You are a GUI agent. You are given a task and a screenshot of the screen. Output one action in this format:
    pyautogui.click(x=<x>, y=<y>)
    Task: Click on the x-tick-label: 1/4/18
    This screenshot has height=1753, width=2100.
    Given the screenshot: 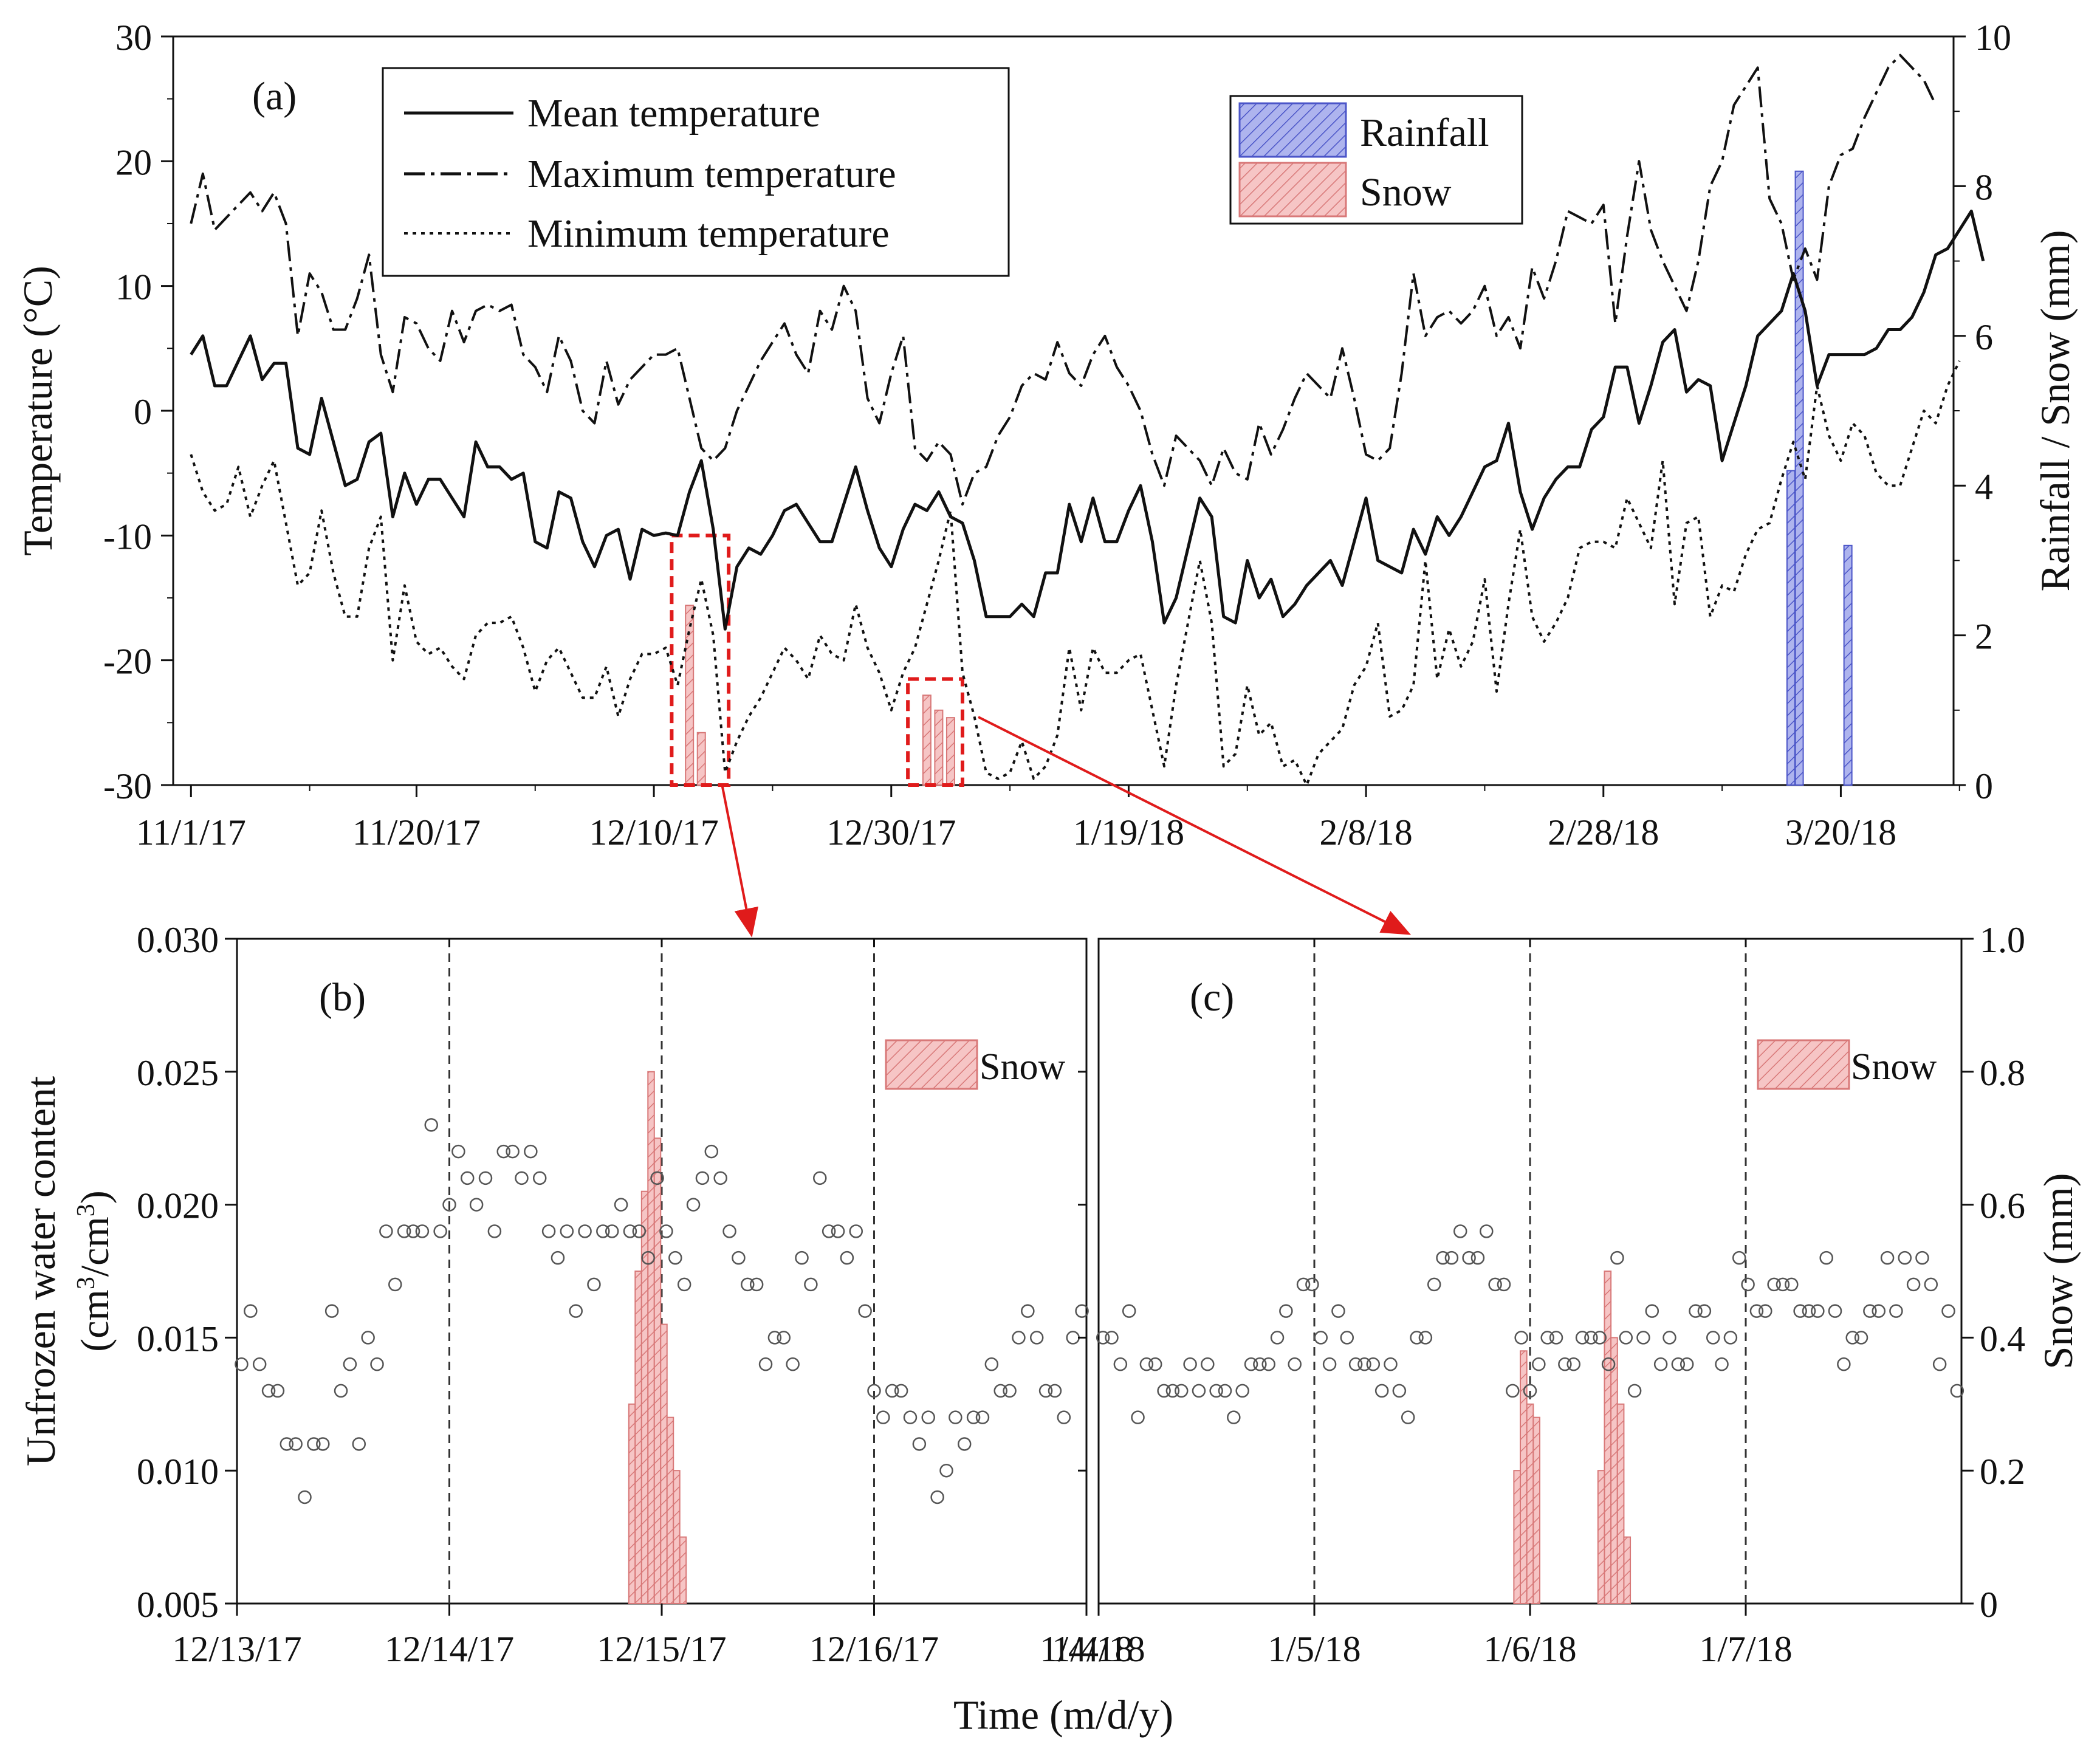 What is the action you would take?
    pyautogui.click(x=1098, y=1649)
    